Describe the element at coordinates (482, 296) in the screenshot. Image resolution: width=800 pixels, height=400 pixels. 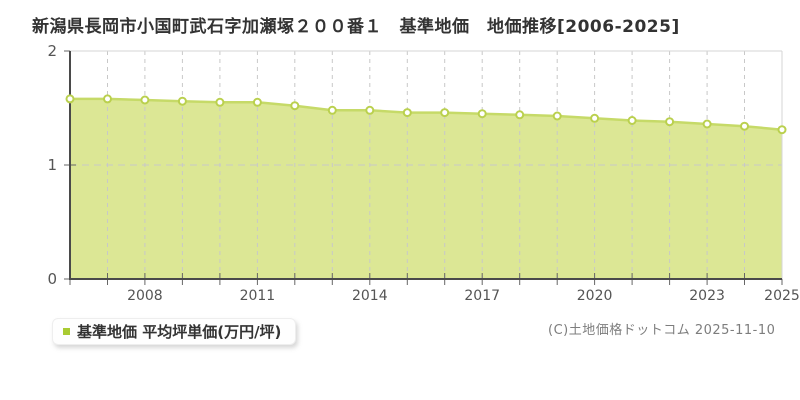
I see `svg-text: 2017` at that location.